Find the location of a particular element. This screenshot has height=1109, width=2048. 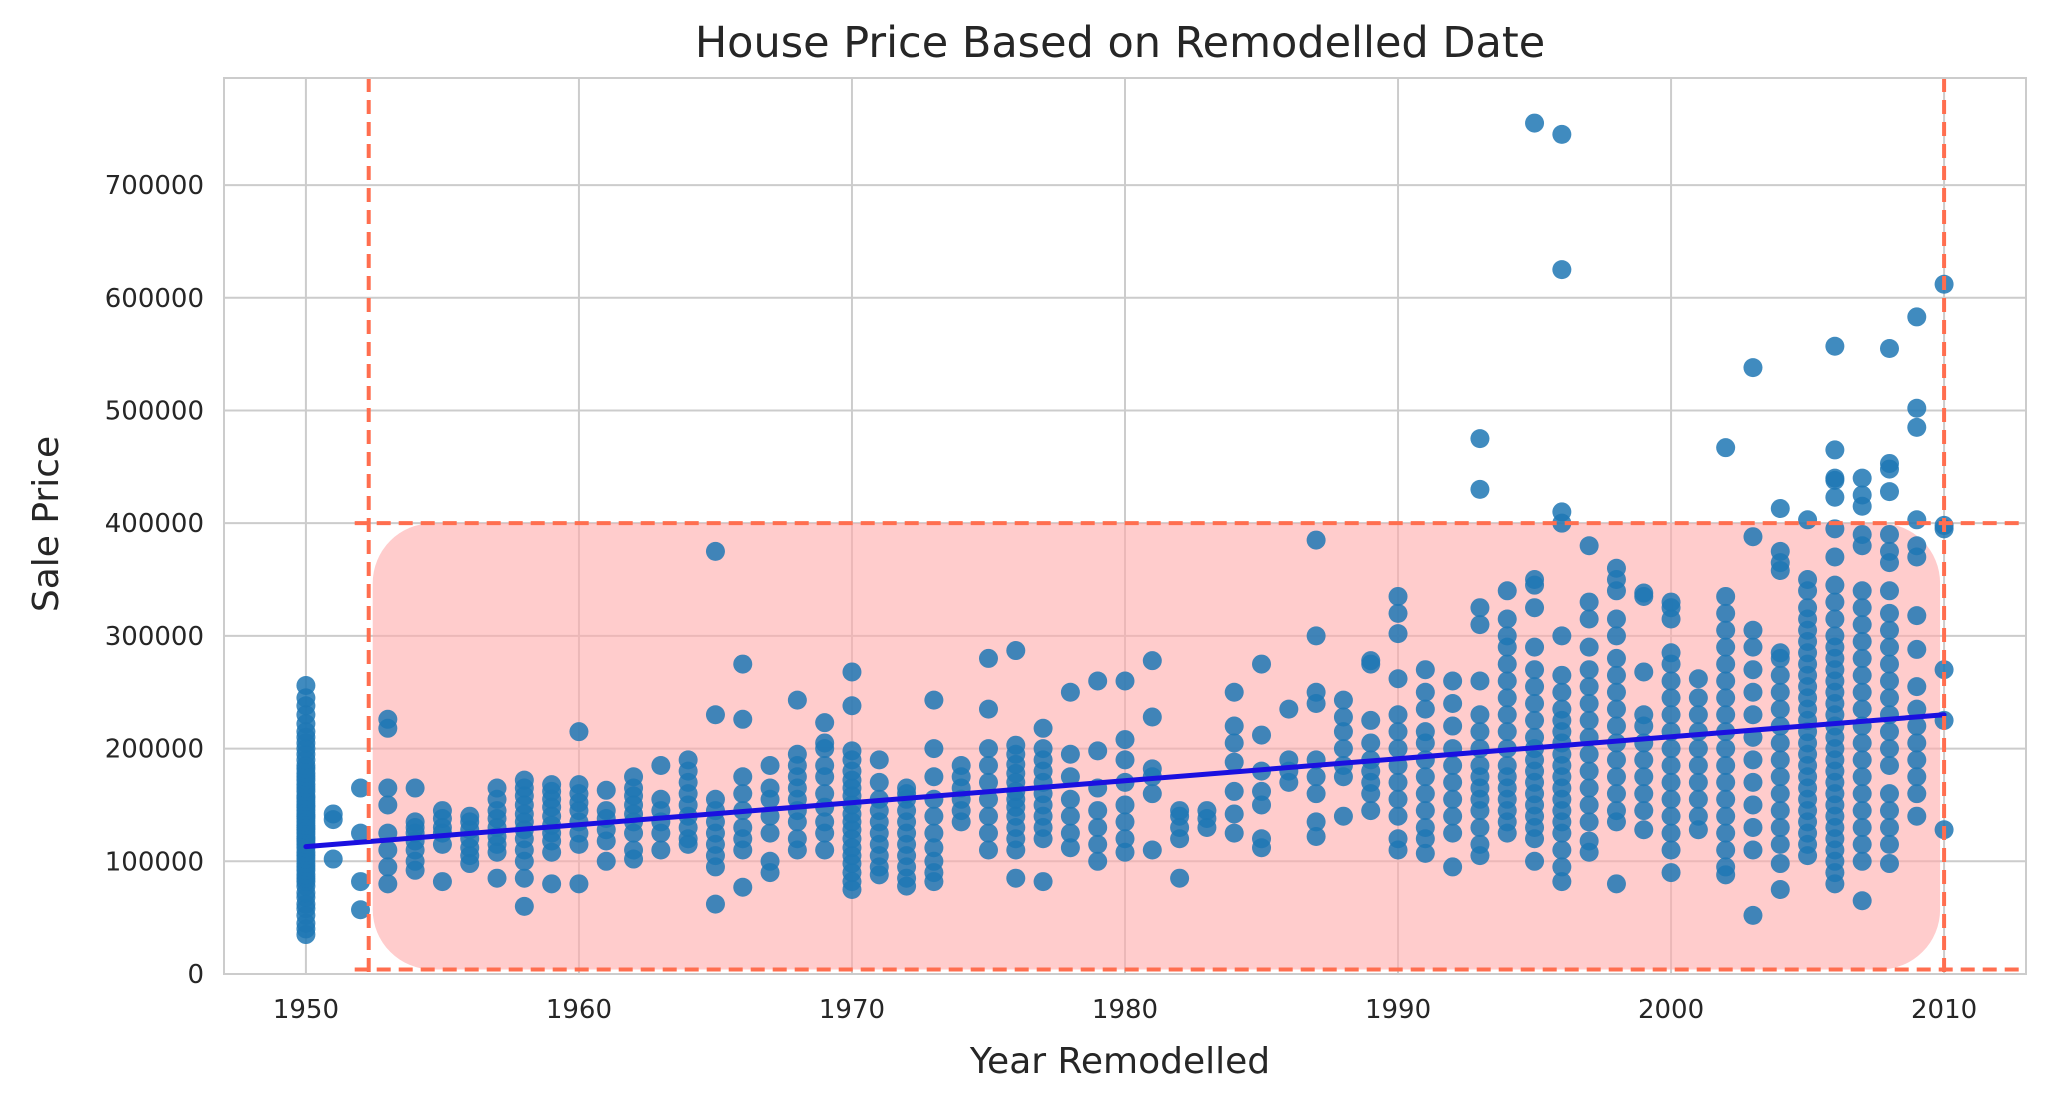

regression-line-group is located at coordinates (1125, 781).